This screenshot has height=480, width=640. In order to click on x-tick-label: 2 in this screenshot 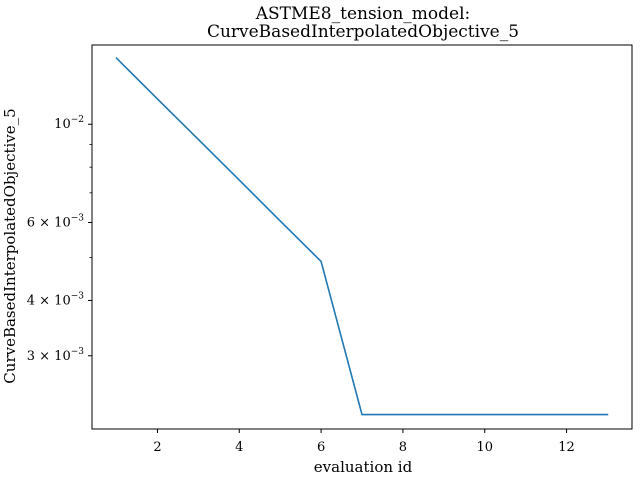, I will do `click(157, 447)`.